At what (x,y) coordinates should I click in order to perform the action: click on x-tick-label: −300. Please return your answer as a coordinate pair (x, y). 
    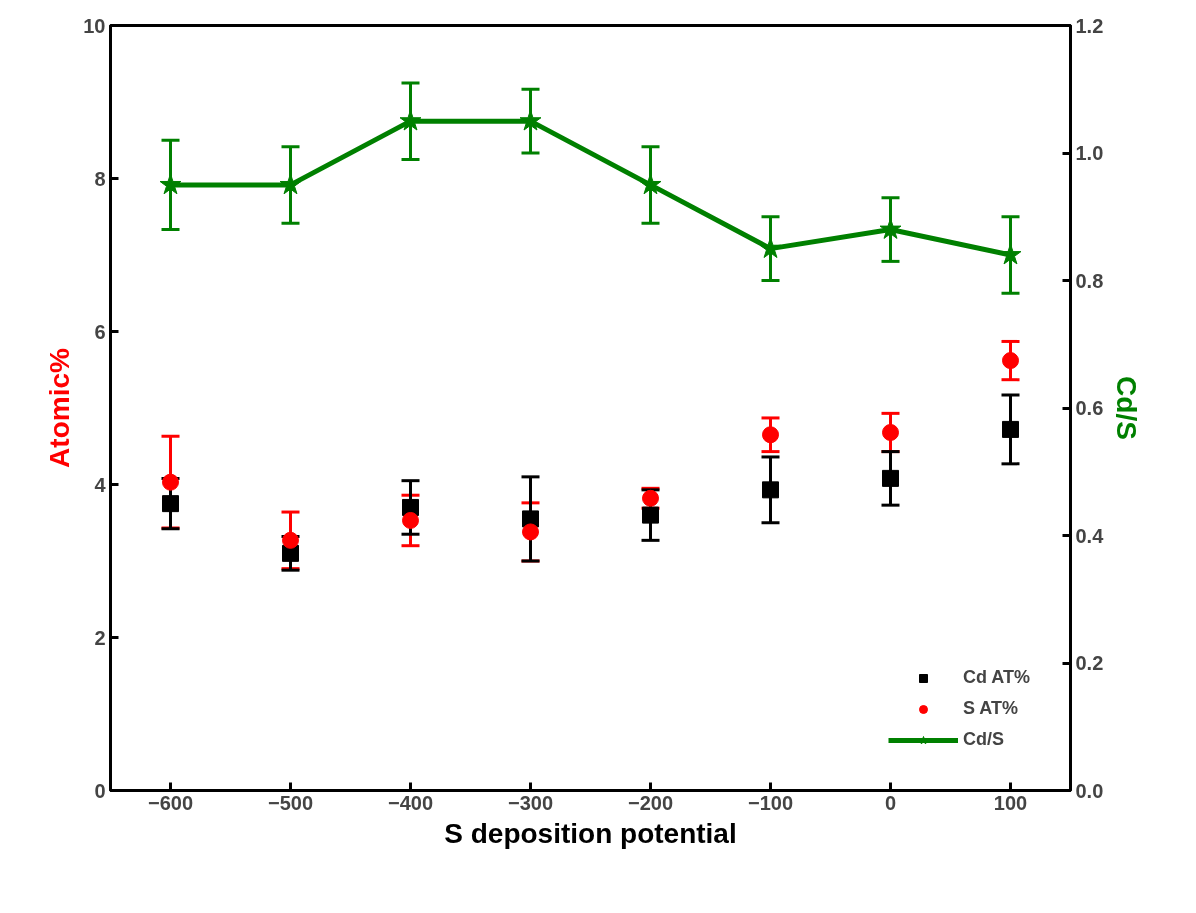
    Looking at the image, I should click on (530, 802).